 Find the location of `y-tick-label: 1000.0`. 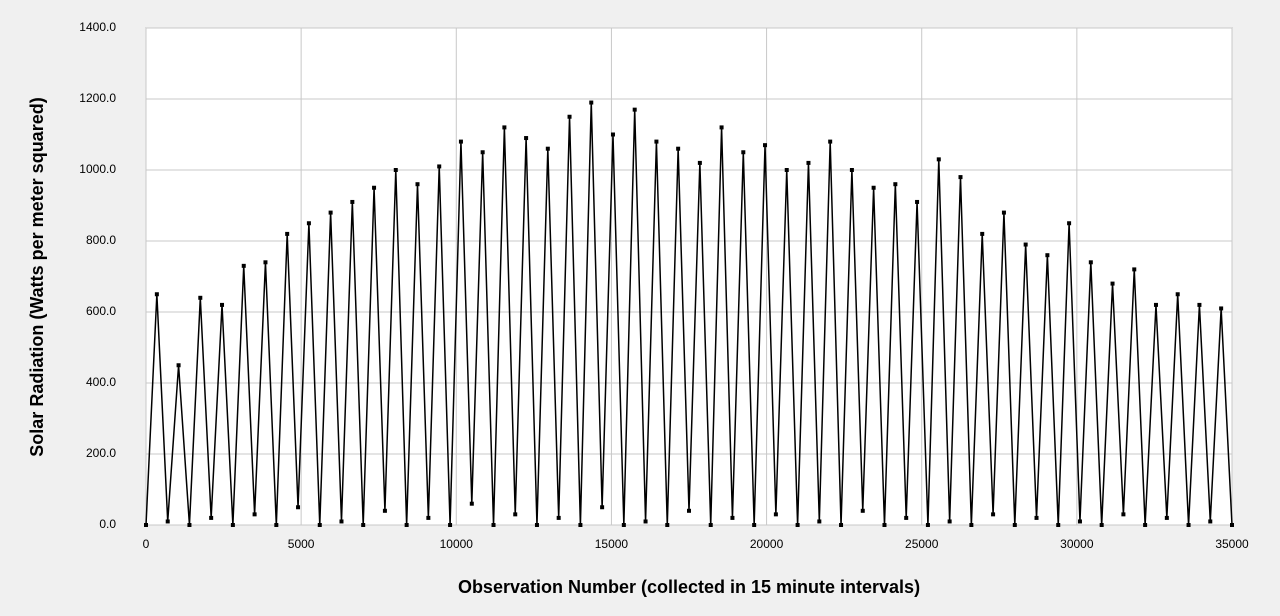

y-tick-label: 1000.0 is located at coordinates (97, 169).